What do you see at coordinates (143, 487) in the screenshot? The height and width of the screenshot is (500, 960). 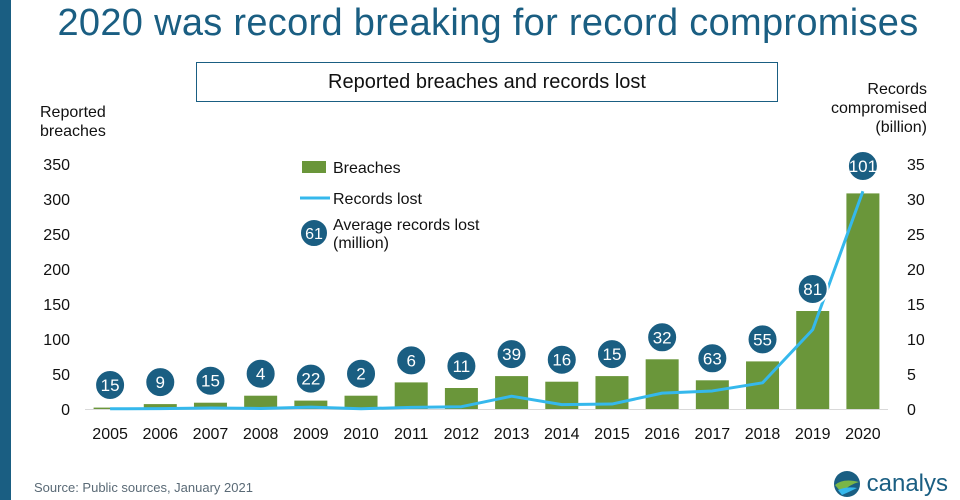 I see `source-note: Source: Public sources, January 2021` at bounding box center [143, 487].